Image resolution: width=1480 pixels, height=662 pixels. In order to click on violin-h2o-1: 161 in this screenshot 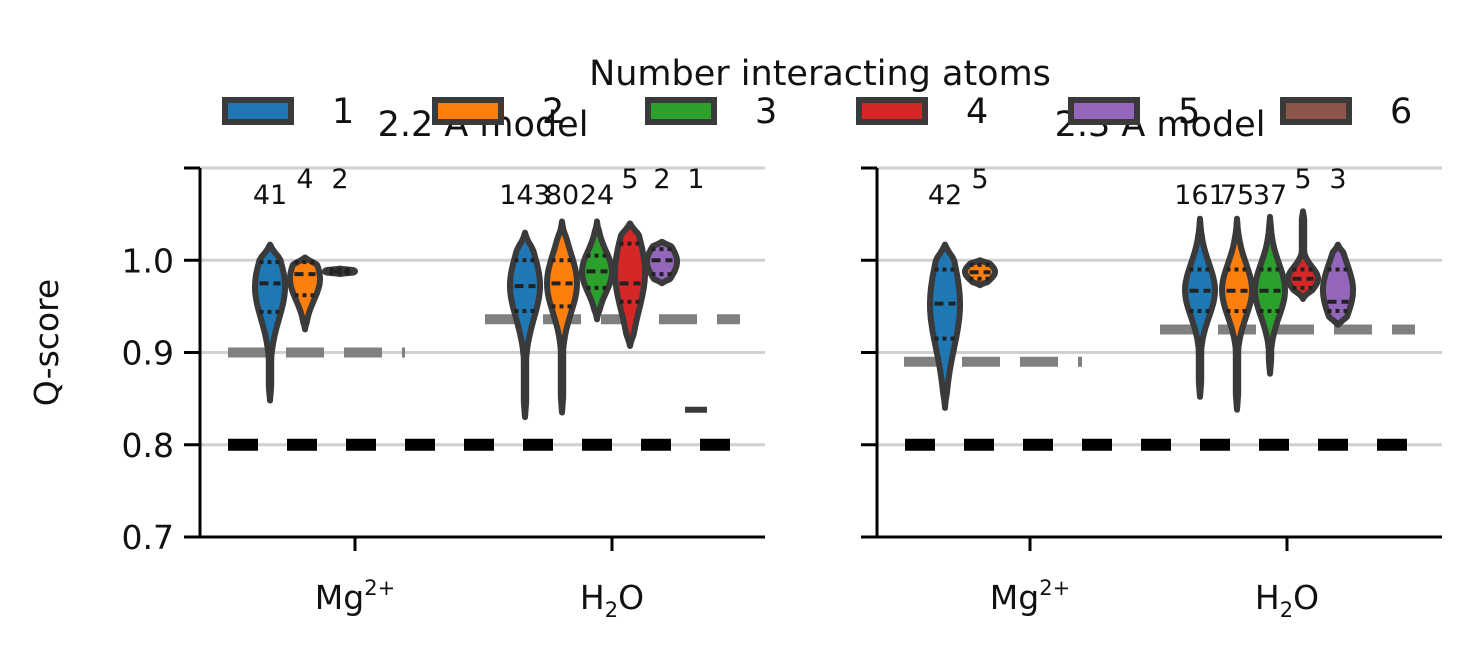, I will do `click(1200, 290)`.